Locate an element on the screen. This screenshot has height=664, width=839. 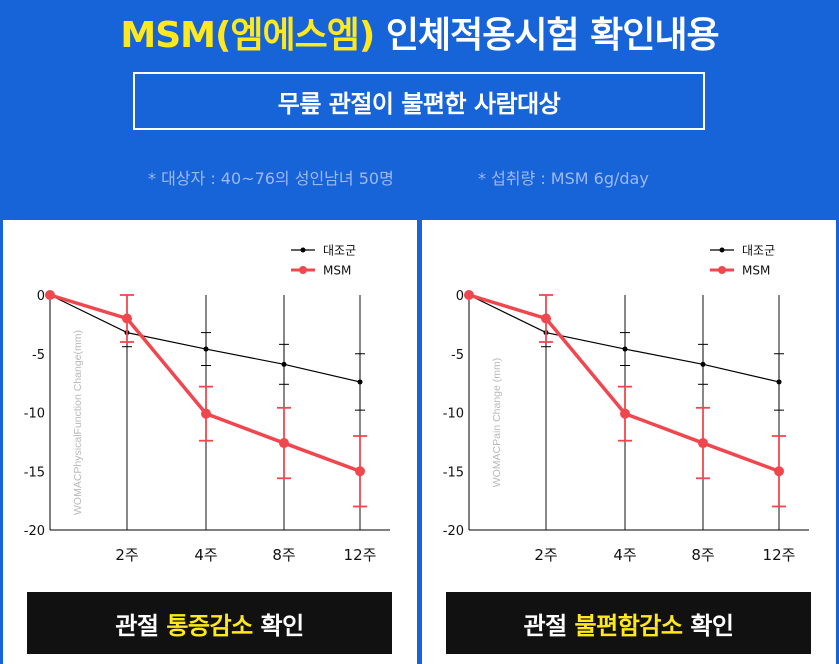
caption-banner-pain-reduction: 관절 통증감소 확인 is located at coordinates (209, 623).